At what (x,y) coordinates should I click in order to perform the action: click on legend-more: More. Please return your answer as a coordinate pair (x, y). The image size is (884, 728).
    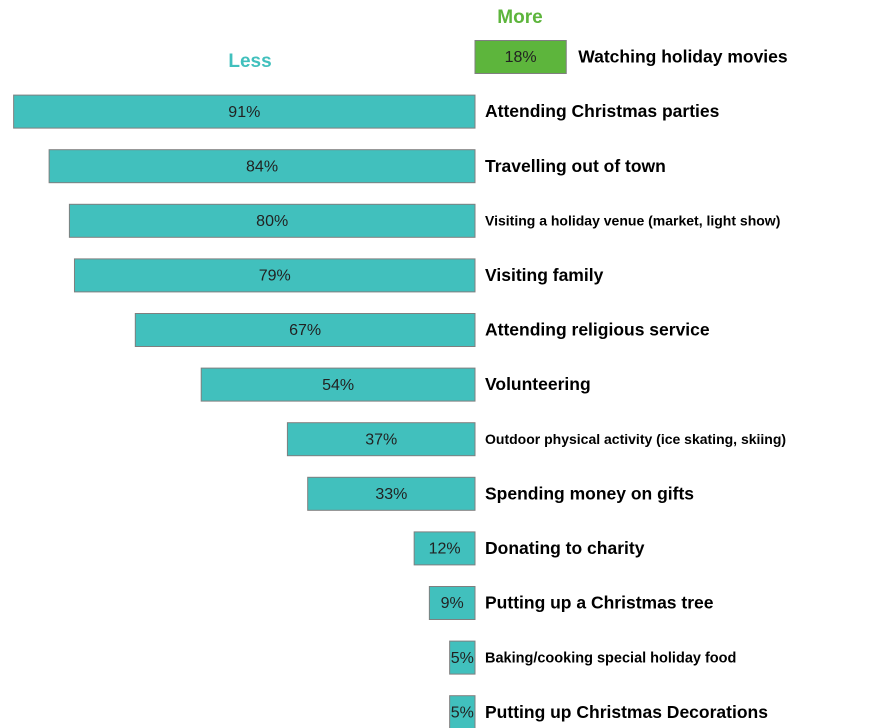
    Looking at the image, I should click on (519, 17).